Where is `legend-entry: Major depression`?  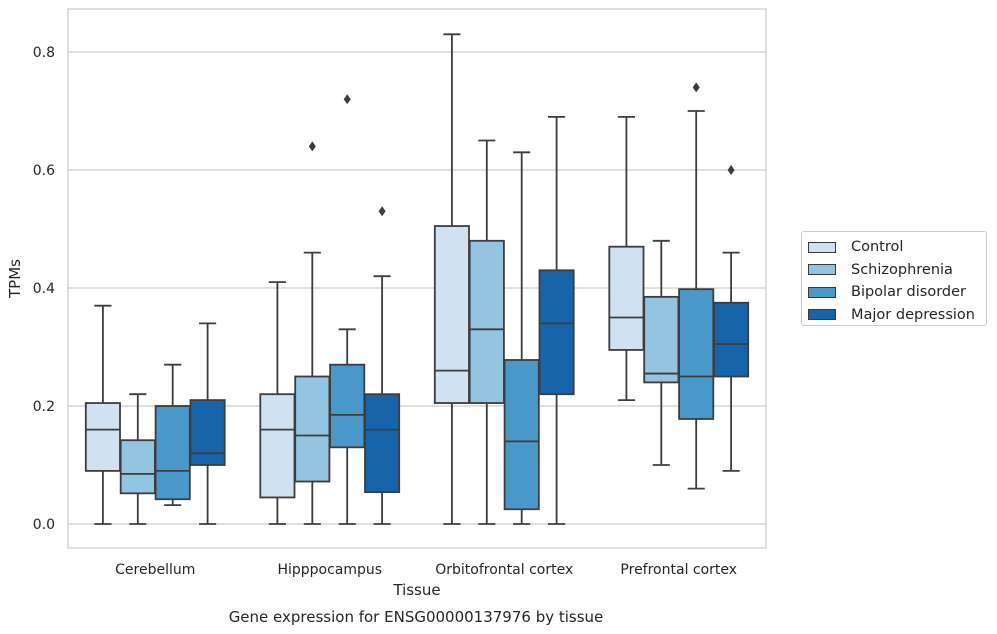 legend-entry: Major depression is located at coordinates (897, 315).